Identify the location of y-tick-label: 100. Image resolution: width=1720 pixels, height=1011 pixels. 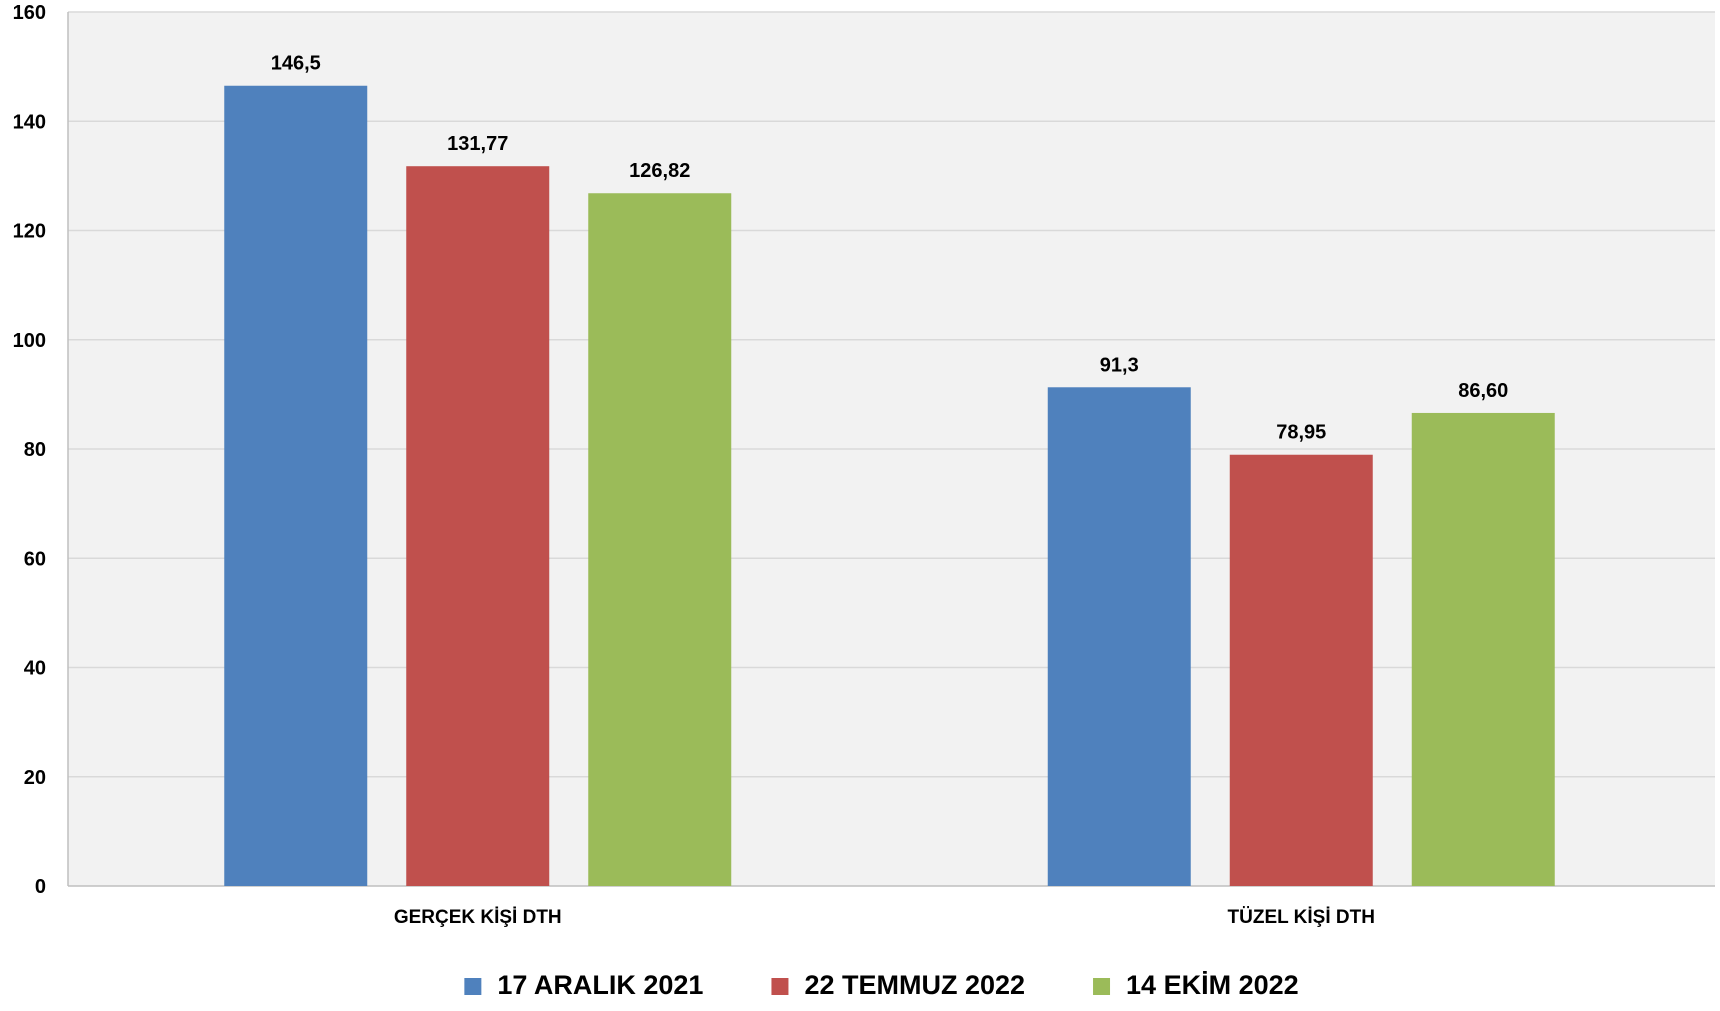
(29, 341).